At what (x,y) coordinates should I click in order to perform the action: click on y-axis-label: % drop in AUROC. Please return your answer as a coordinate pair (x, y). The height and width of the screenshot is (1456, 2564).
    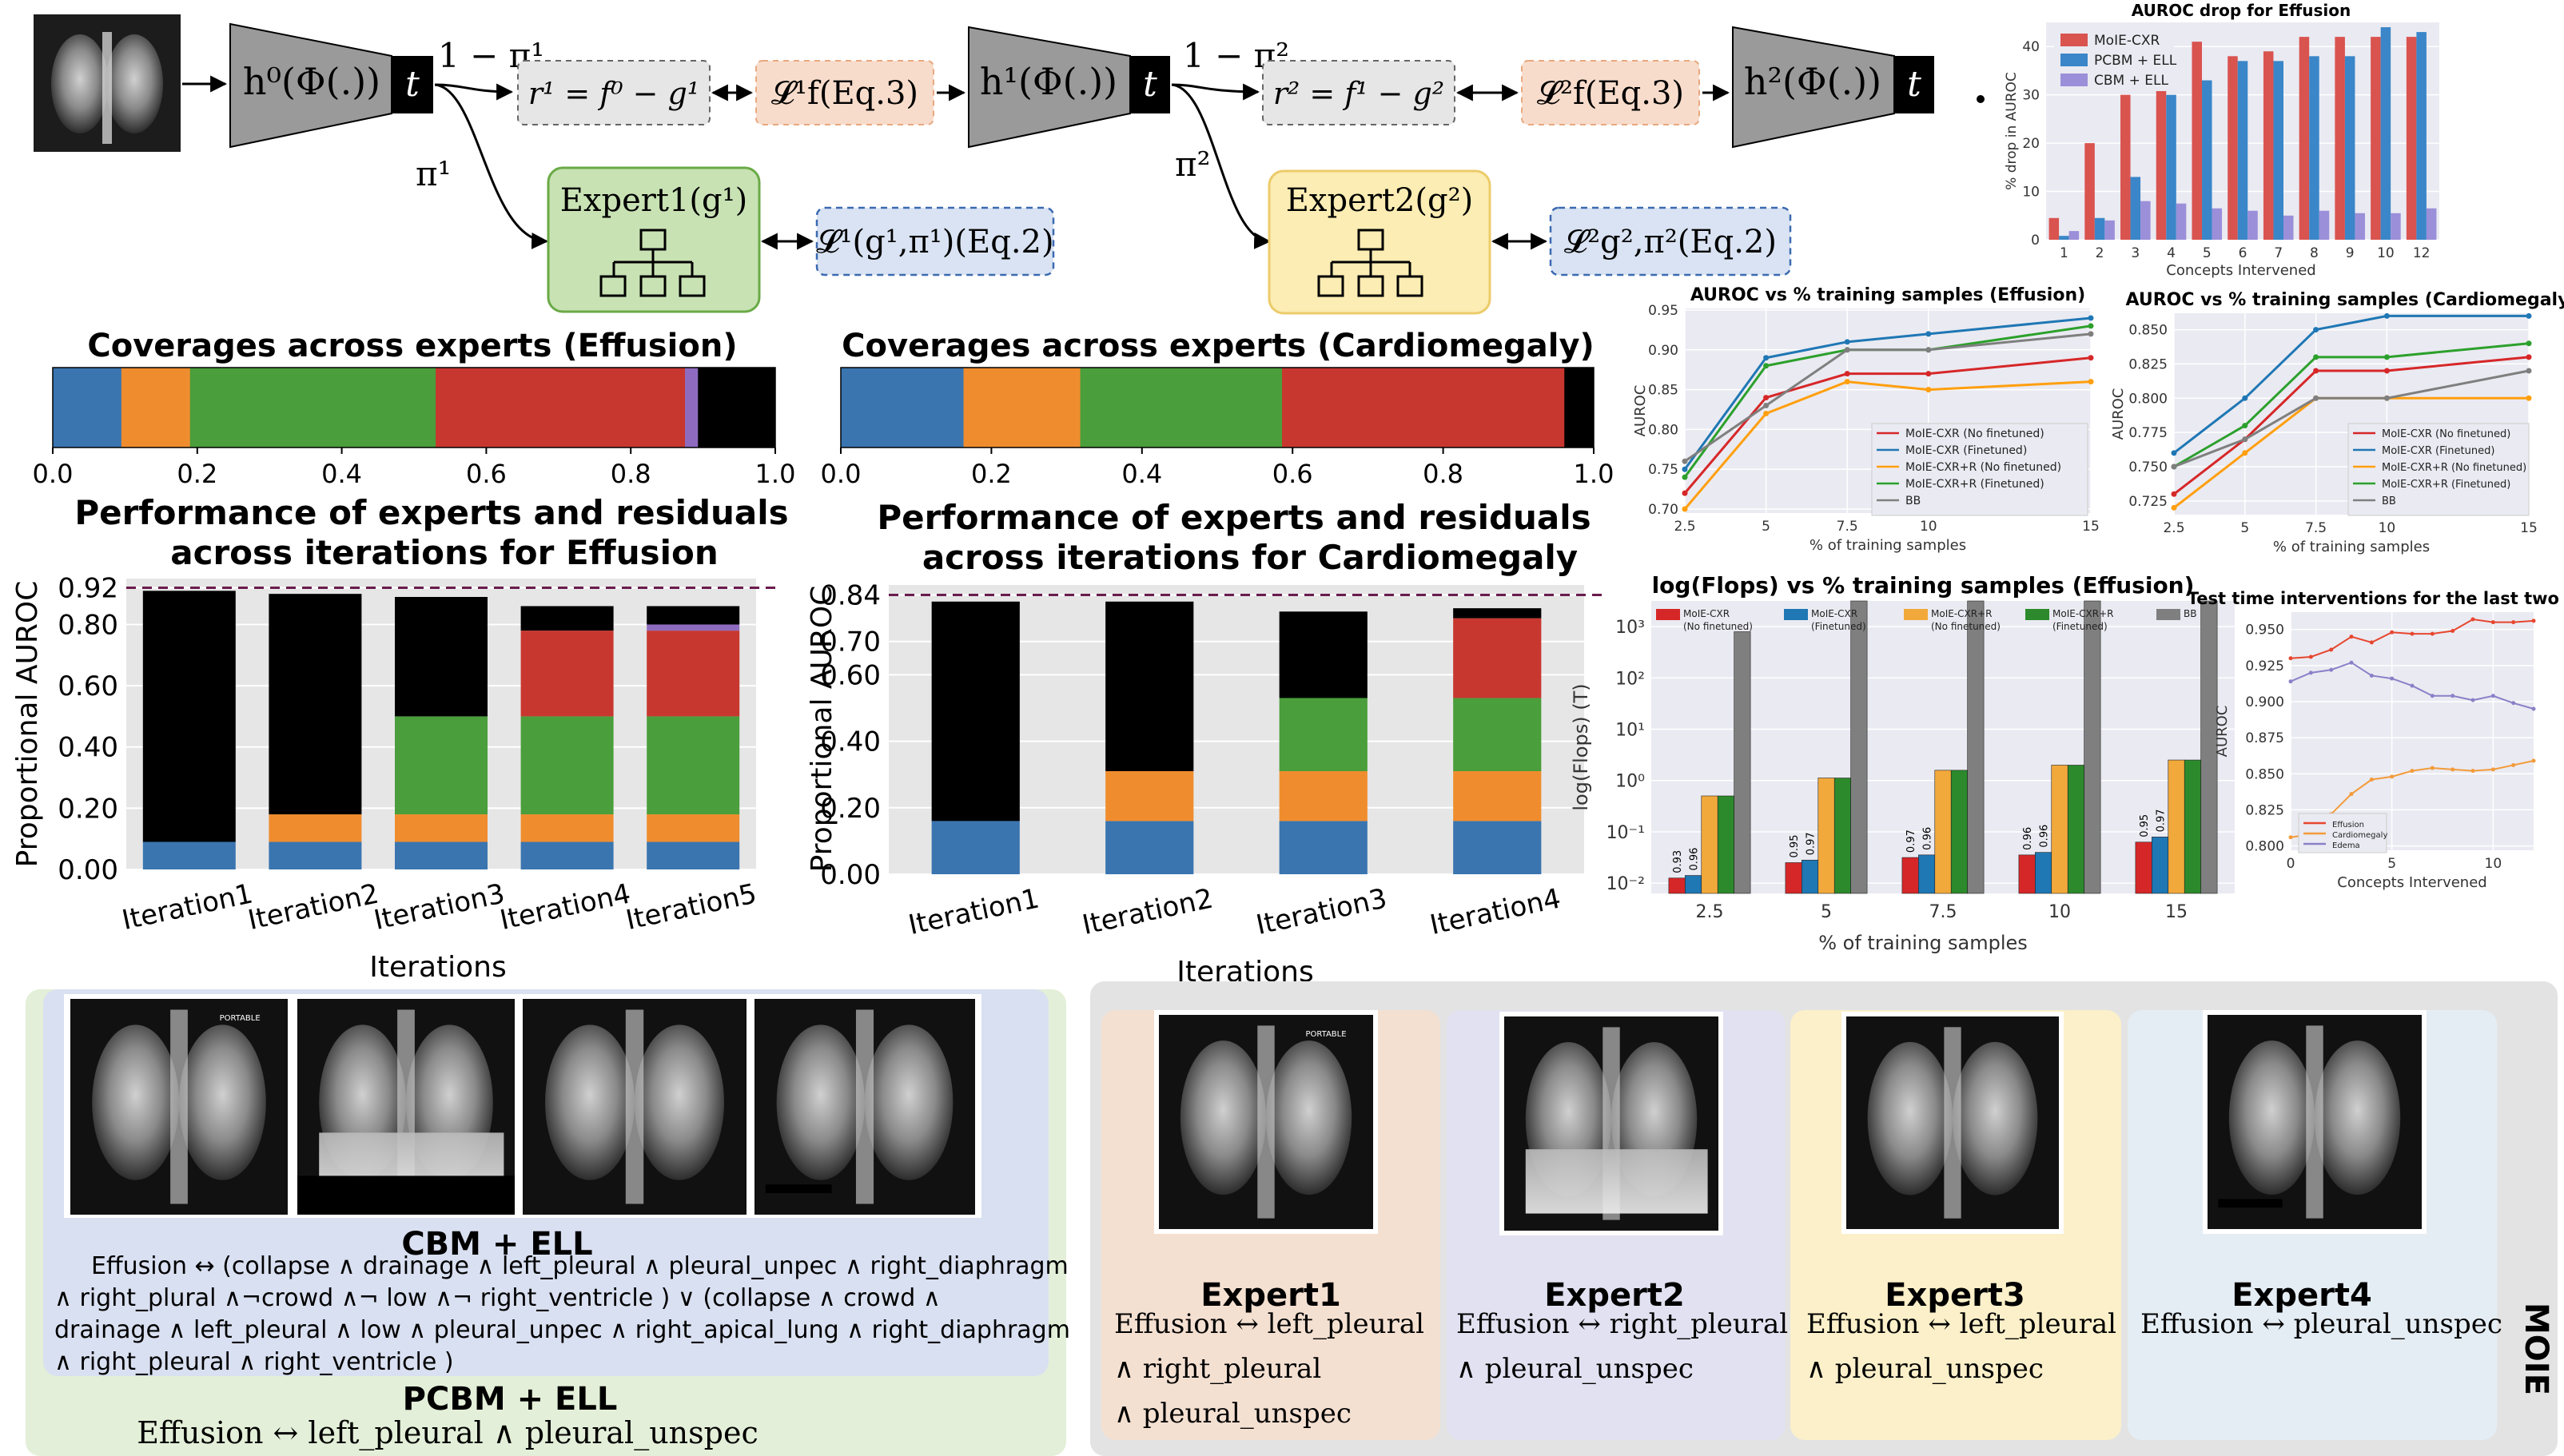
    Looking at the image, I should click on (2012, 131).